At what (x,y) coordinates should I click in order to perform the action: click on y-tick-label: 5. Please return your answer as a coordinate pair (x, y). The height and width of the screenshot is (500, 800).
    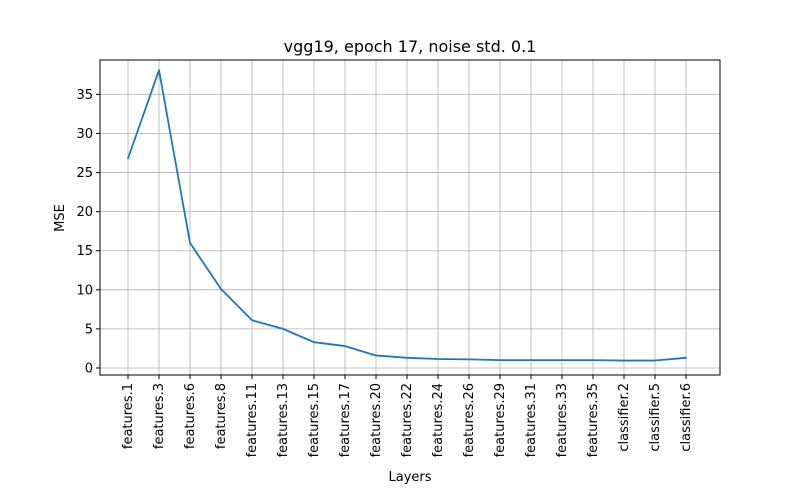
    Looking at the image, I should click on (89, 329).